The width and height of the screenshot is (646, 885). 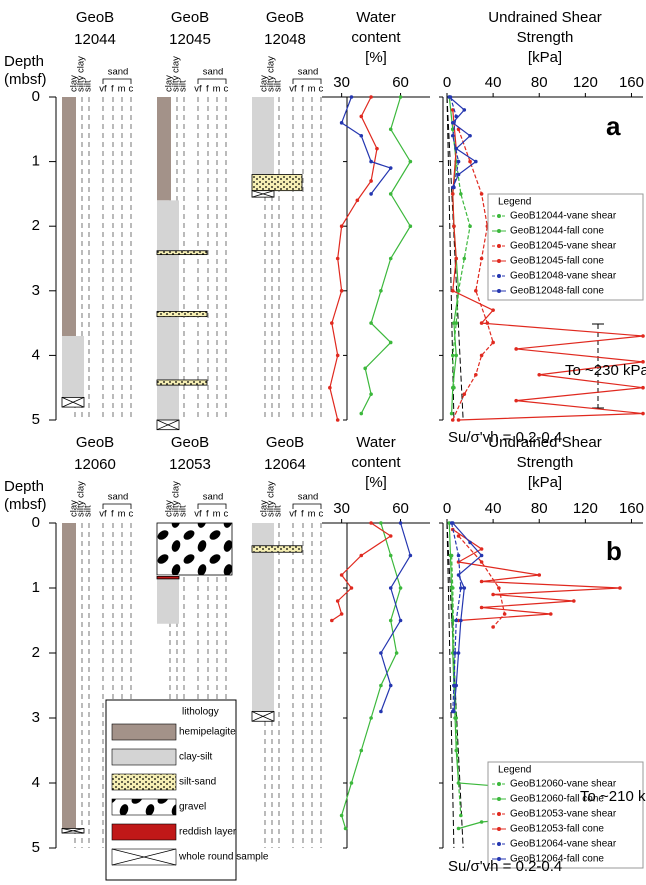 I want to click on x-tick-label: 80, so click(x=539, y=82).